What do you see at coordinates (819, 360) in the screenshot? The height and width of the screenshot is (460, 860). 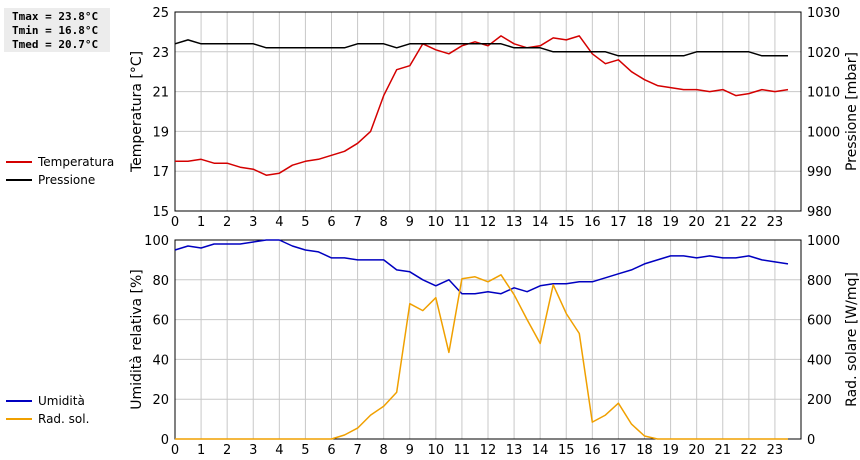 I see `y-right-tick-label: 400` at bounding box center [819, 360].